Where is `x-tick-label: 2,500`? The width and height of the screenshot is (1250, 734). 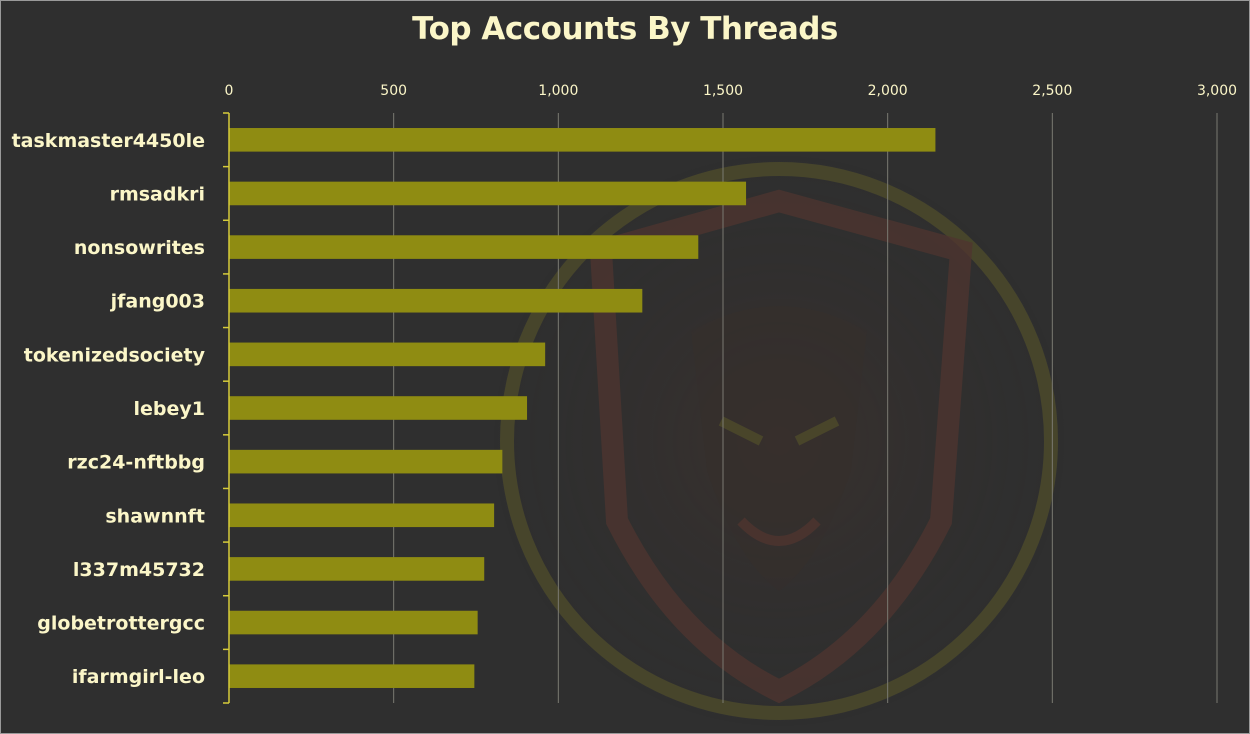
x-tick-label: 2,500 is located at coordinates (1052, 91).